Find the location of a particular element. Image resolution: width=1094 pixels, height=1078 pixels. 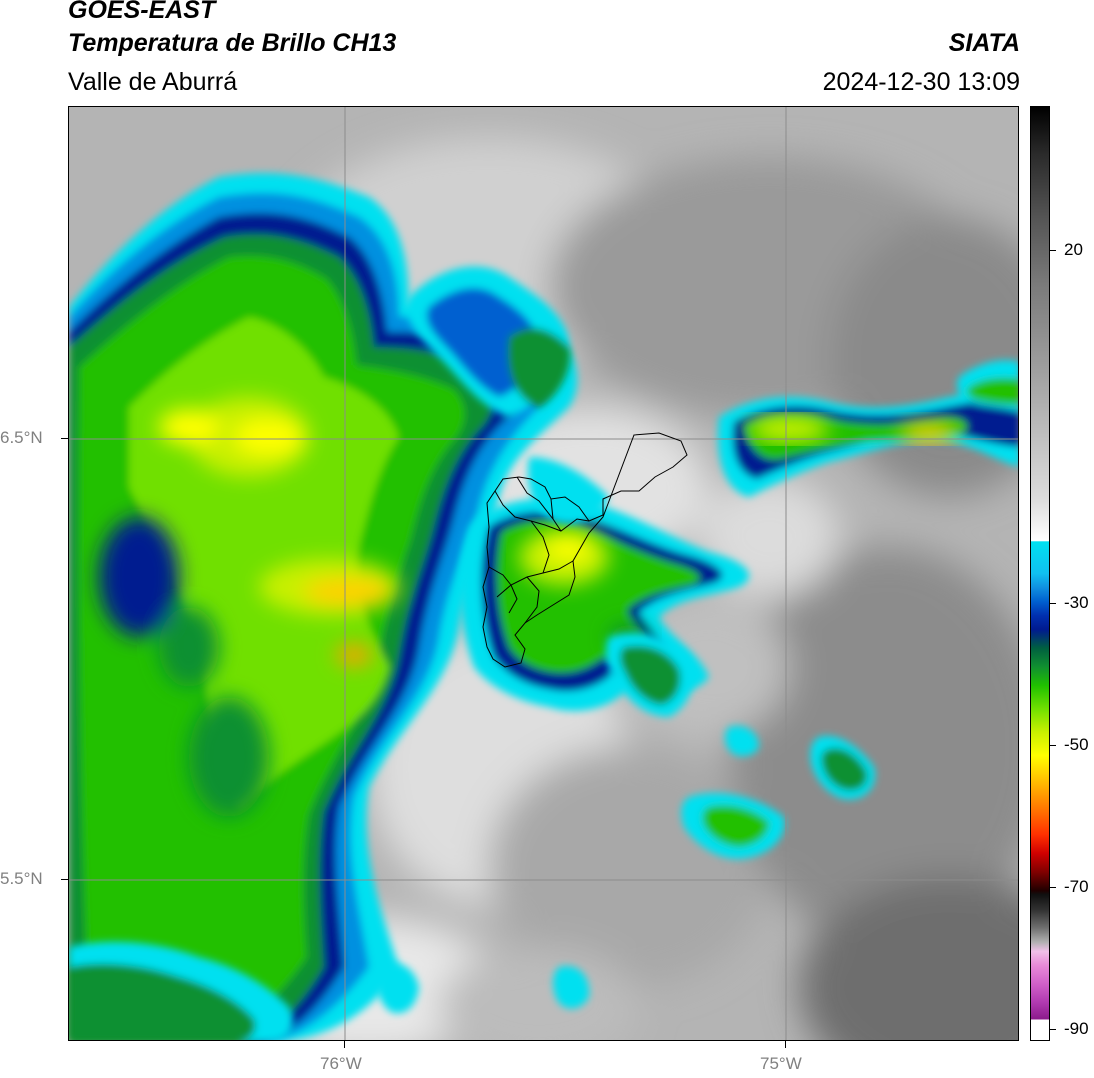

north-fragments is located at coordinates (507, 395).